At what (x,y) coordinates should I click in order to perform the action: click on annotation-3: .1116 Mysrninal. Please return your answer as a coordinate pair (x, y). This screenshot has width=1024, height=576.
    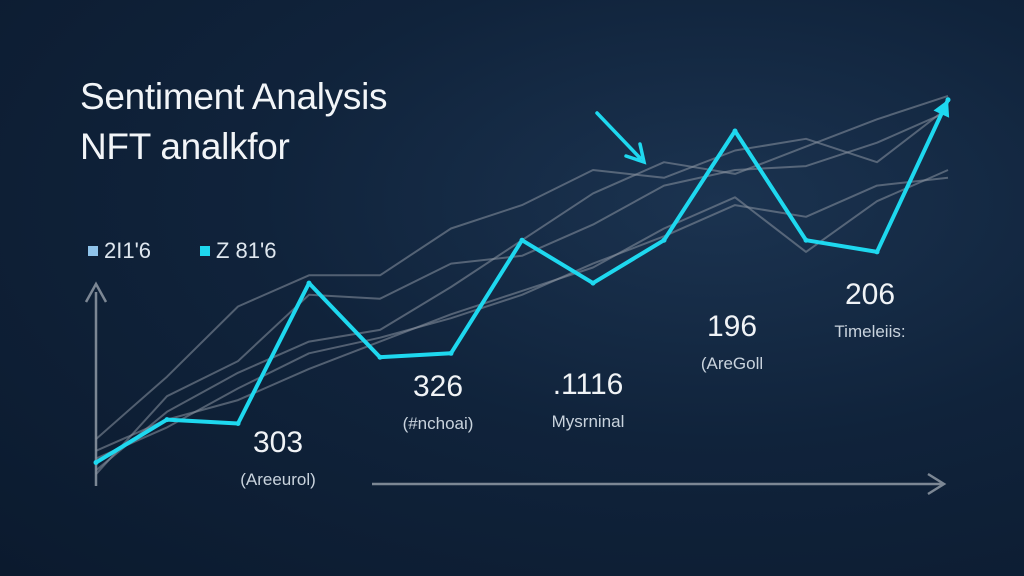
    Looking at the image, I should click on (588, 400).